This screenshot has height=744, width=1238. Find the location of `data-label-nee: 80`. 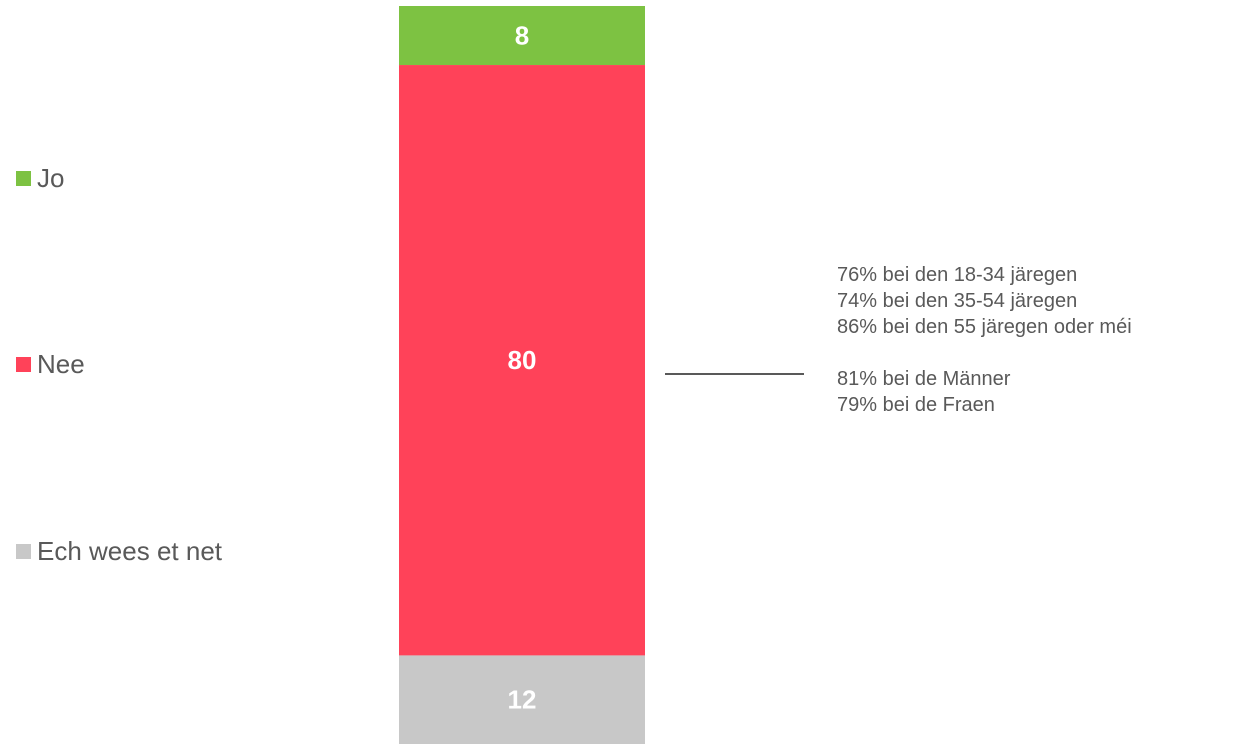

data-label-nee: 80 is located at coordinates (522, 360).